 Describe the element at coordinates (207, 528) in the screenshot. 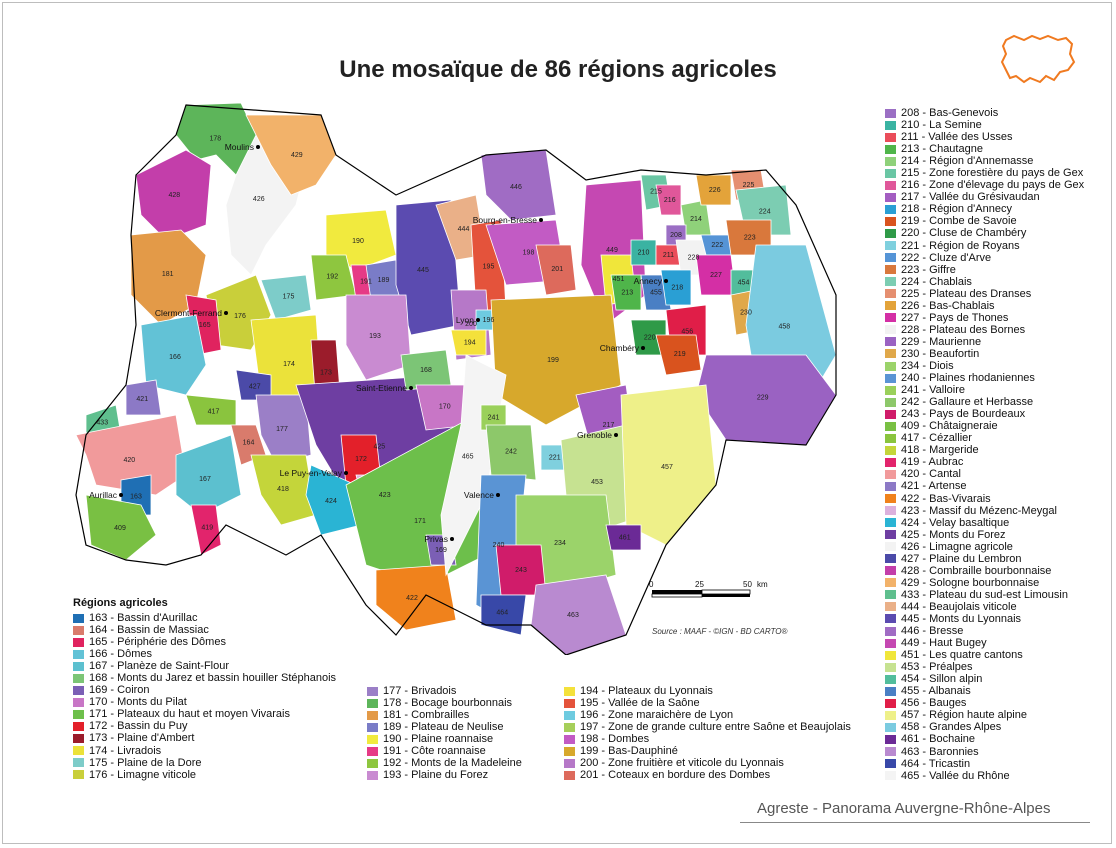

I see `region-code-label: 419` at that location.